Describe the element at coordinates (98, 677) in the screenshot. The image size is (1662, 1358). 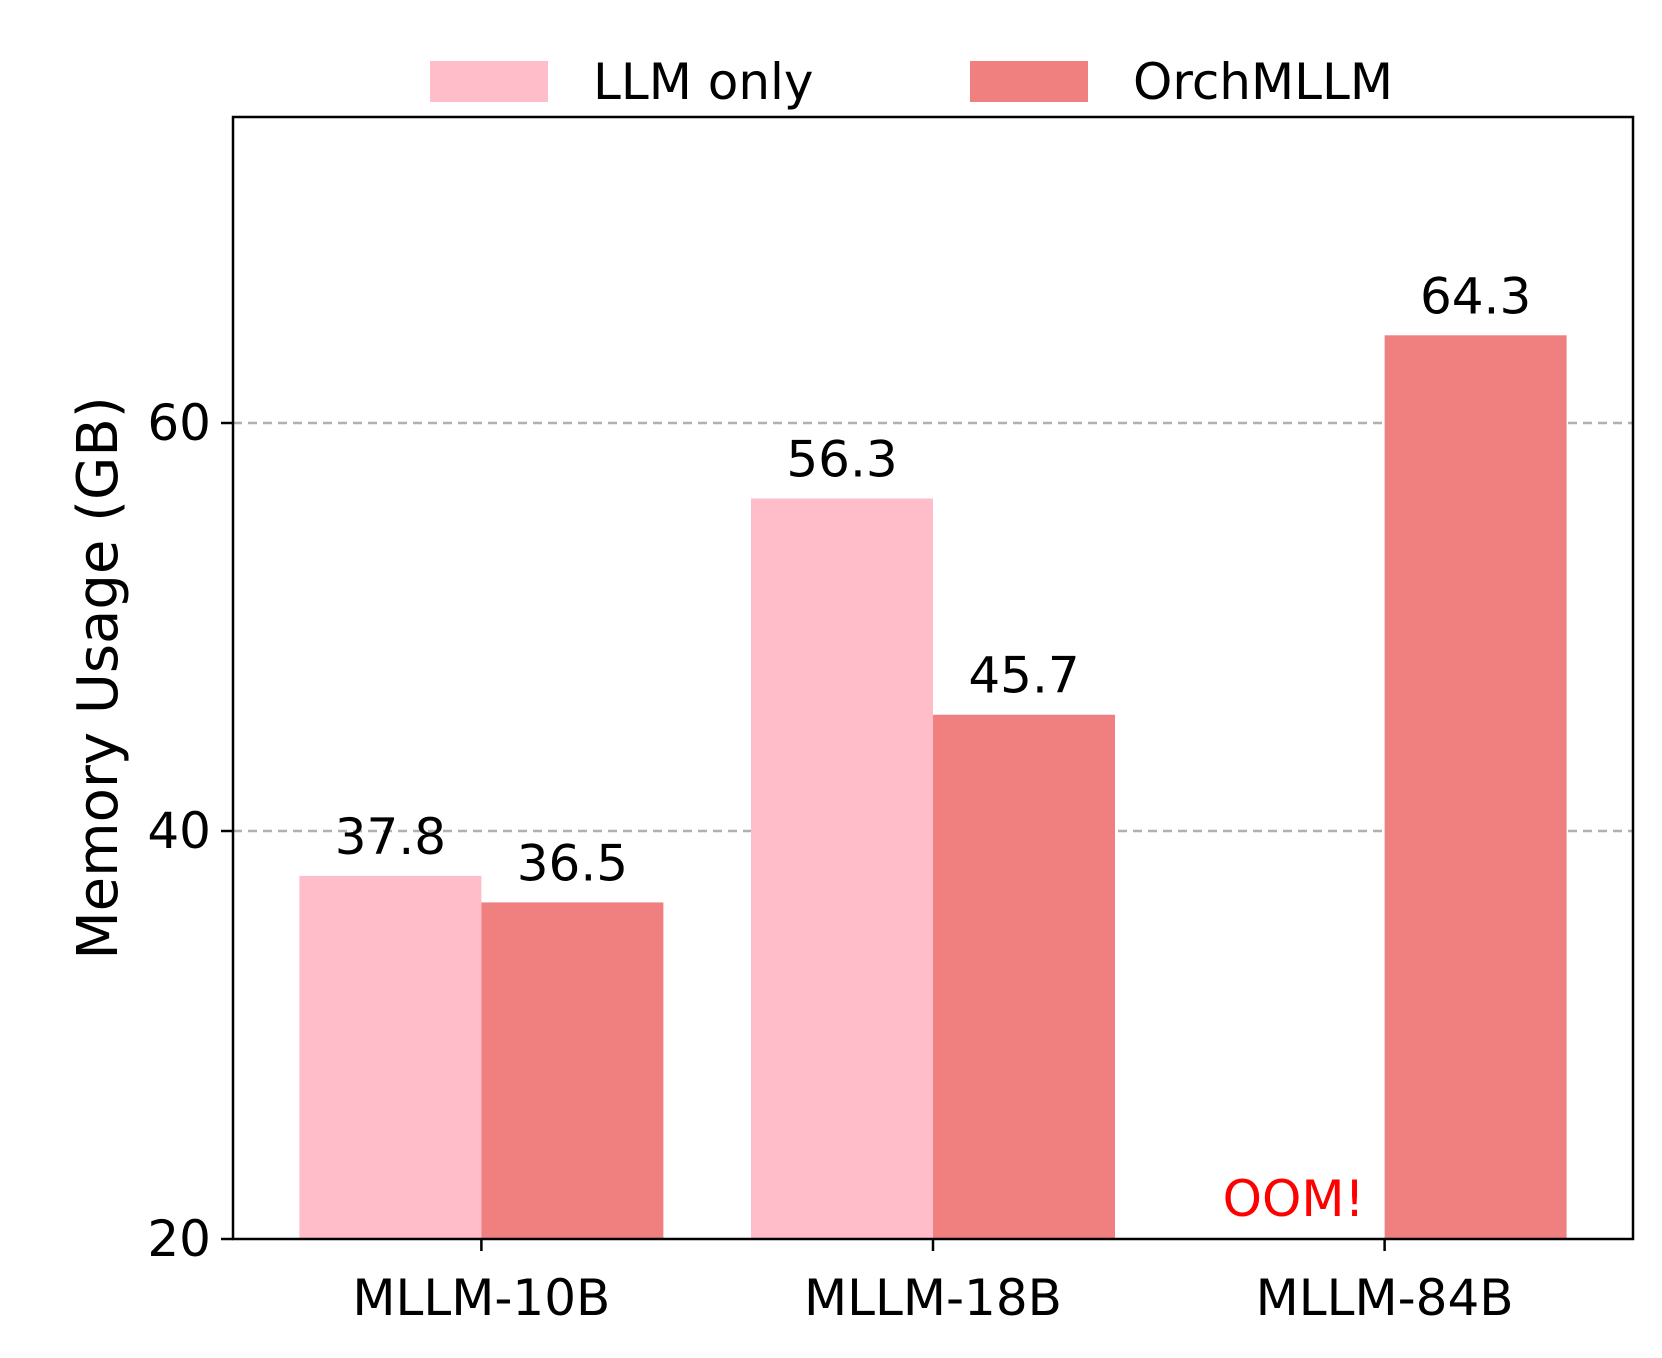
I see `y-axis-label: Memory Usage (GB)` at that location.